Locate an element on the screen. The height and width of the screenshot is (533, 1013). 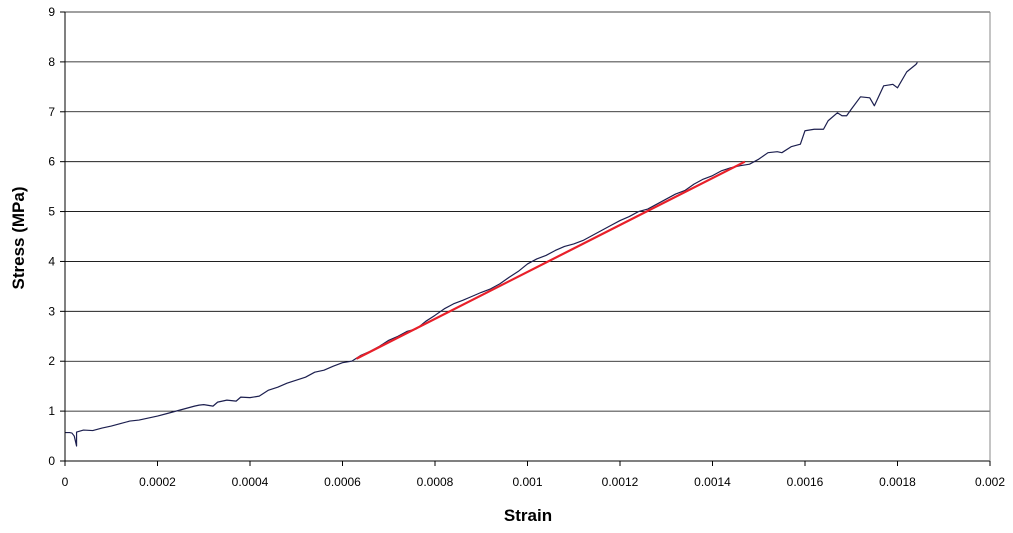
x-axis-title: Strain is located at coordinates (528, 515).